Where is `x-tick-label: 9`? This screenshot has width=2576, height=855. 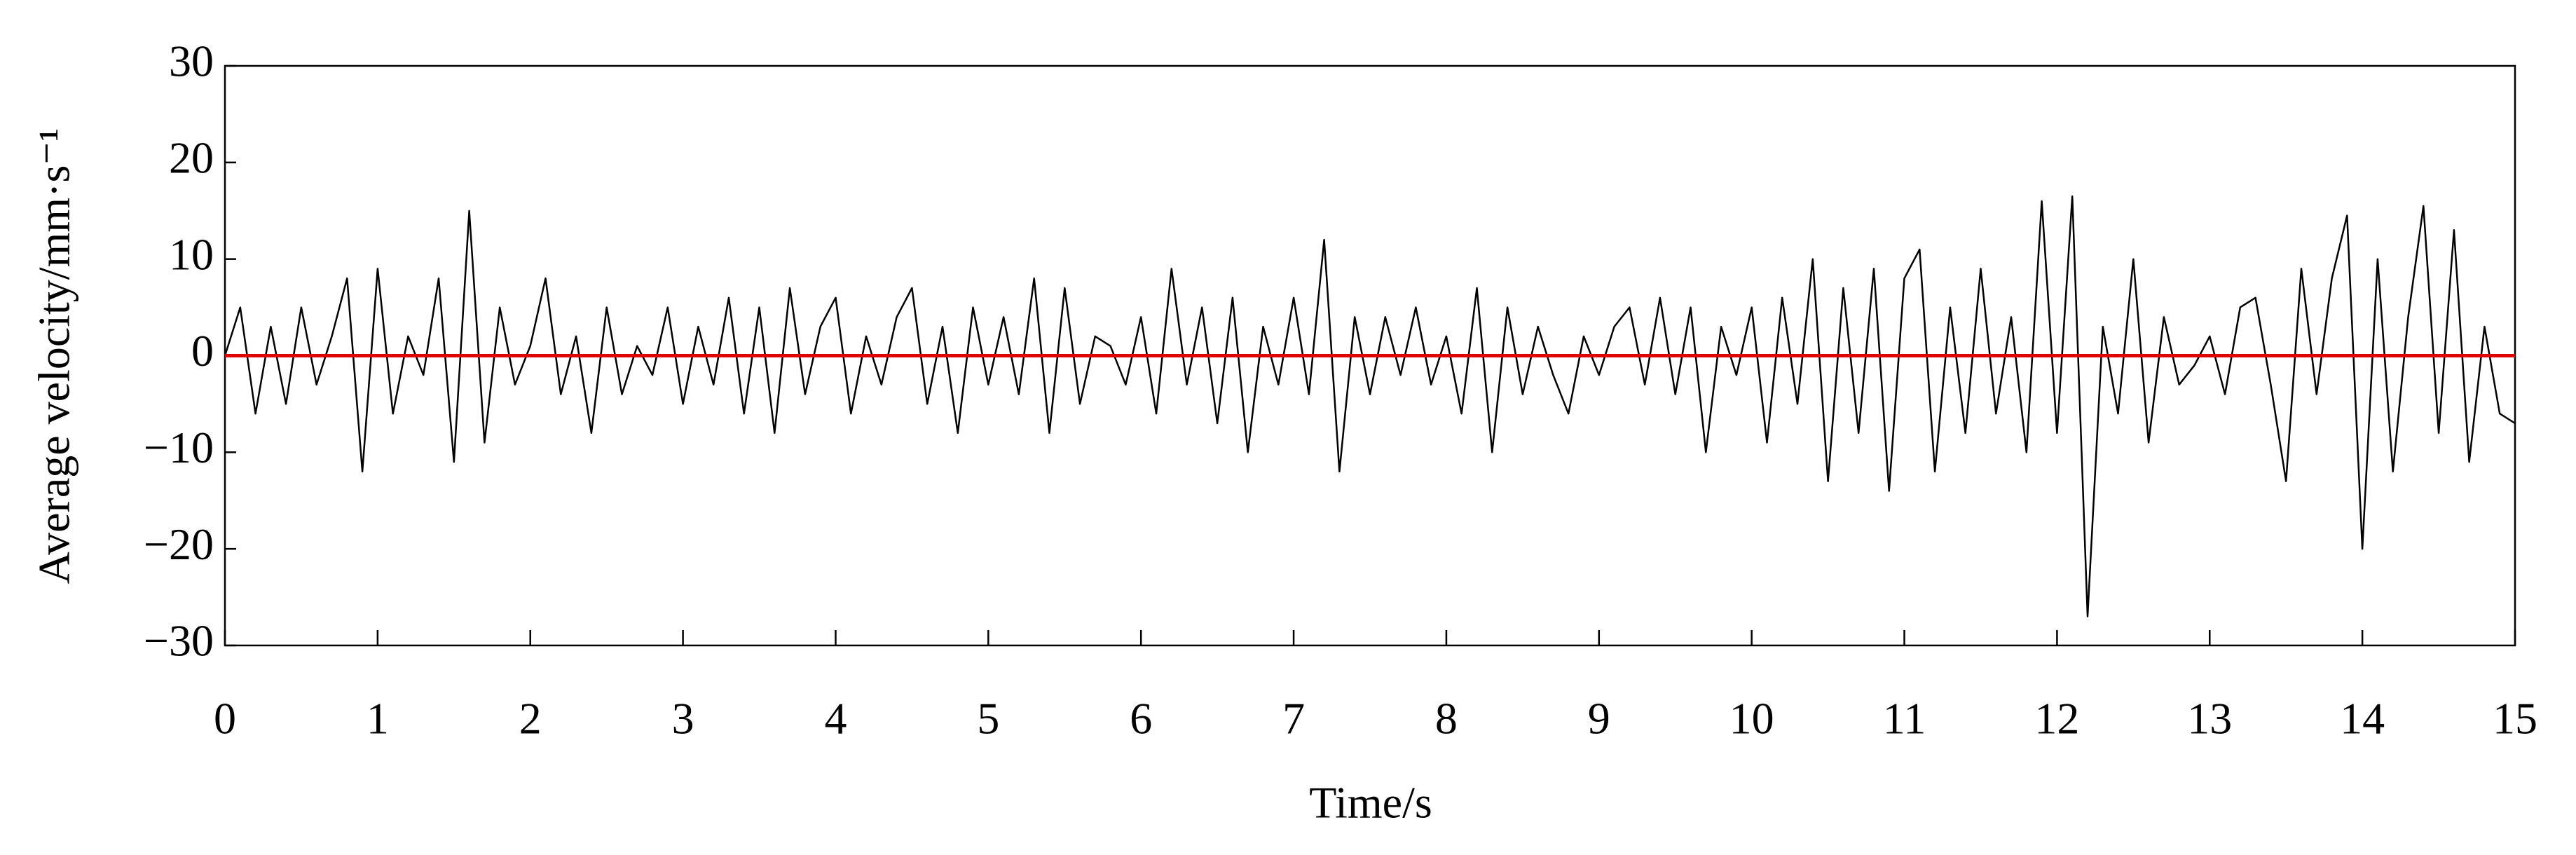
x-tick-label: 9 is located at coordinates (1599, 719).